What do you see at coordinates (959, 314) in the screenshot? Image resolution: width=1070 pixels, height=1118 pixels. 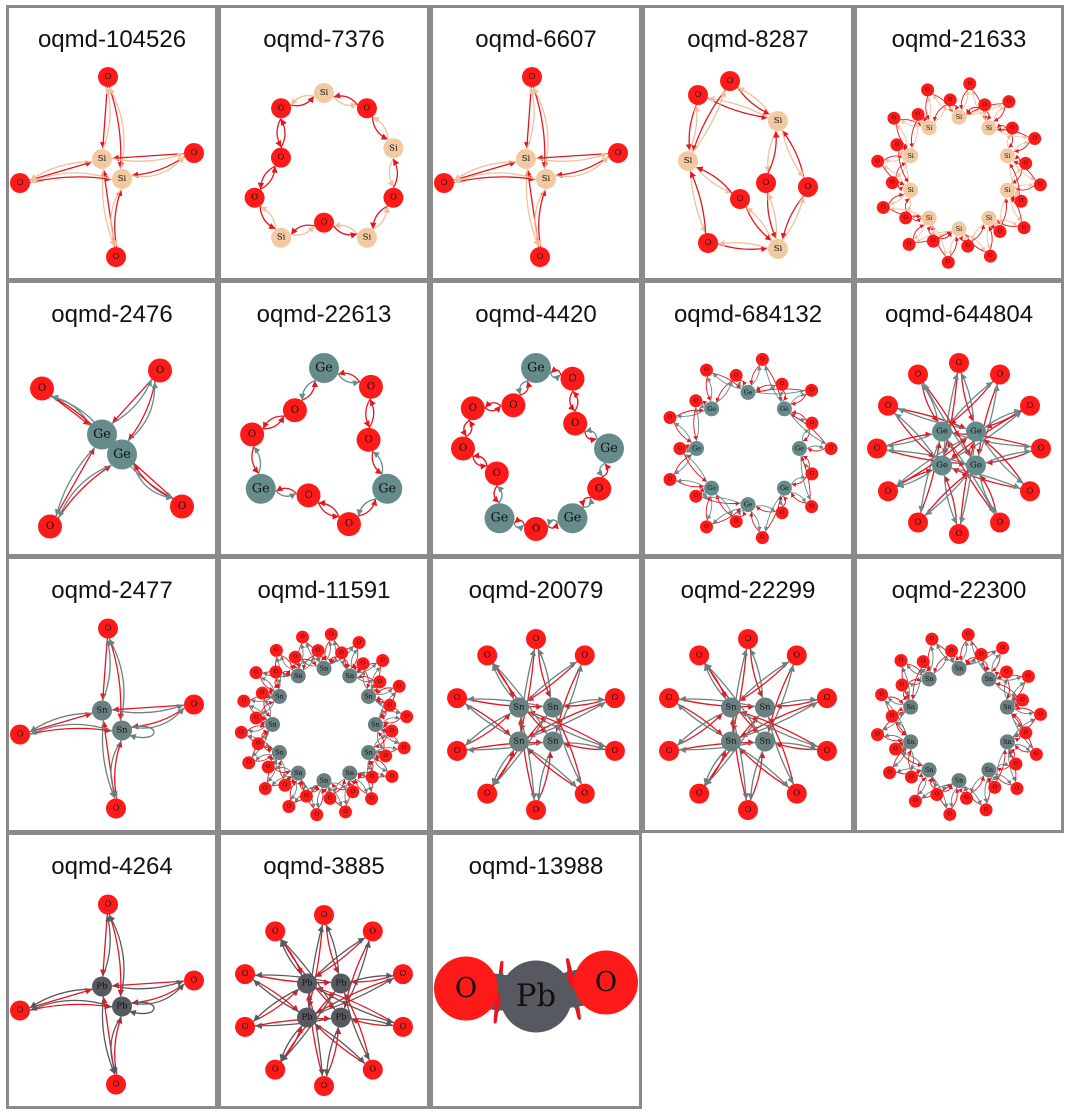 I see `panel-title: oqmd-644804` at bounding box center [959, 314].